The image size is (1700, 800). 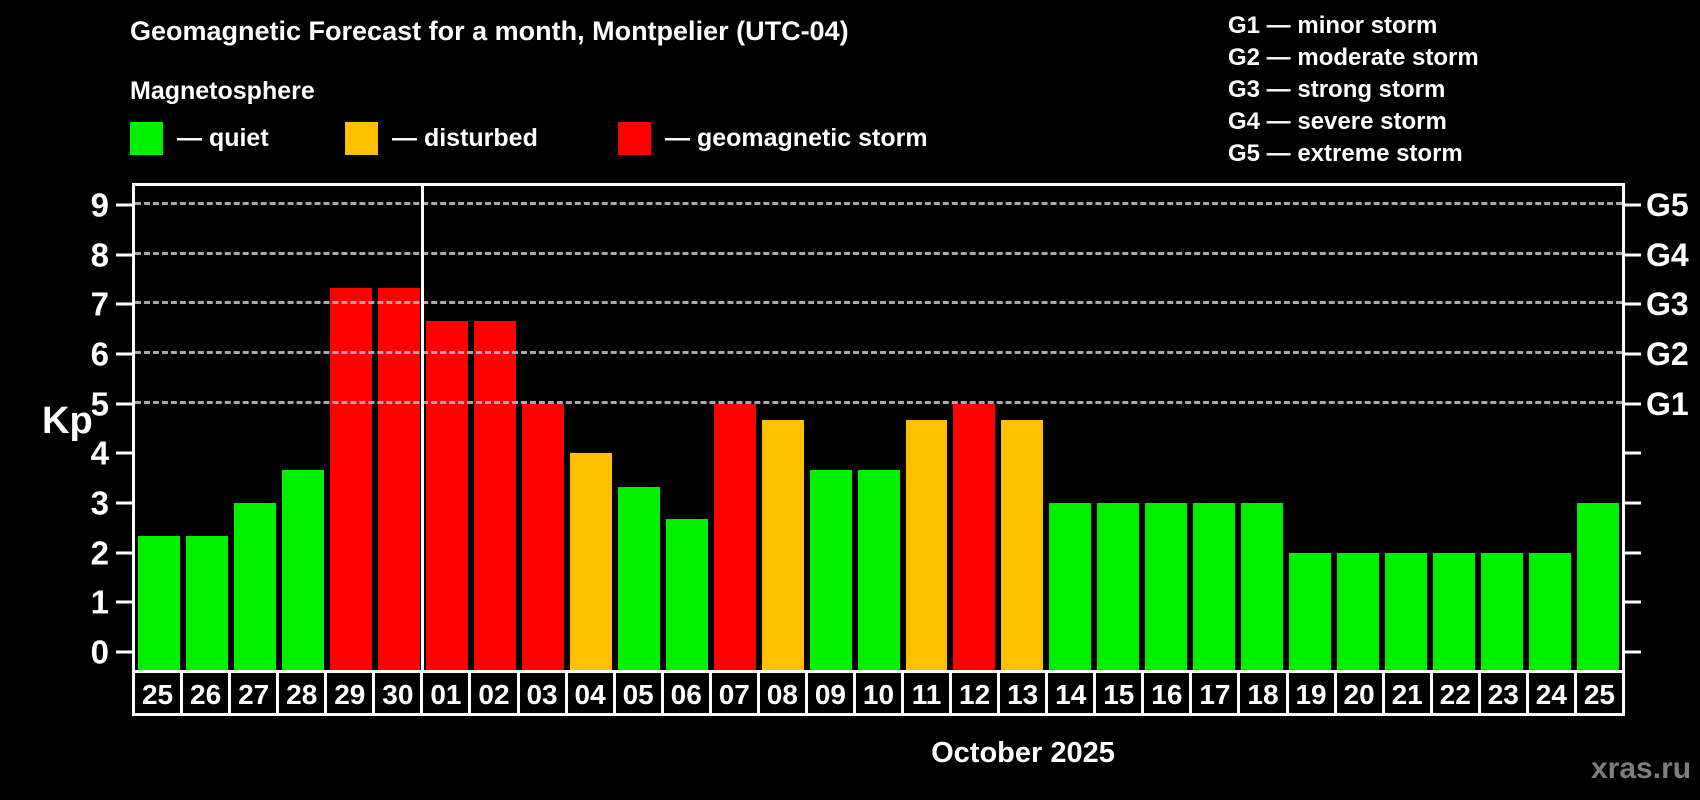 What do you see at coordinates (1119, 693) in the screenshot?
I see `day-label-15: 15` at bounding box center [1119, 693].